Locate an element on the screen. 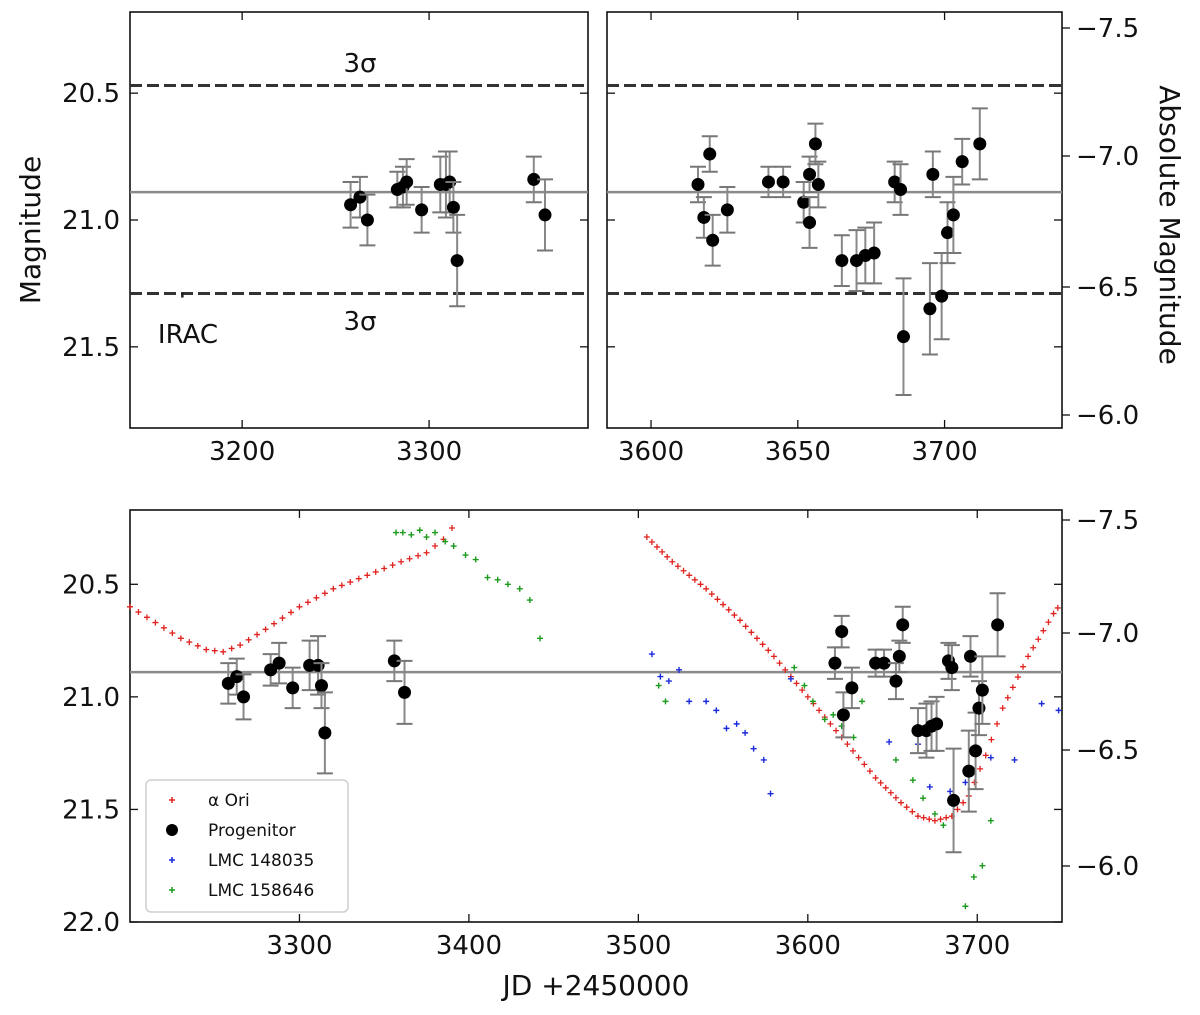 This screenshot has height=1015, width=1200. y2-tick-label: −6.0 is located at coordinates (1107, 867).